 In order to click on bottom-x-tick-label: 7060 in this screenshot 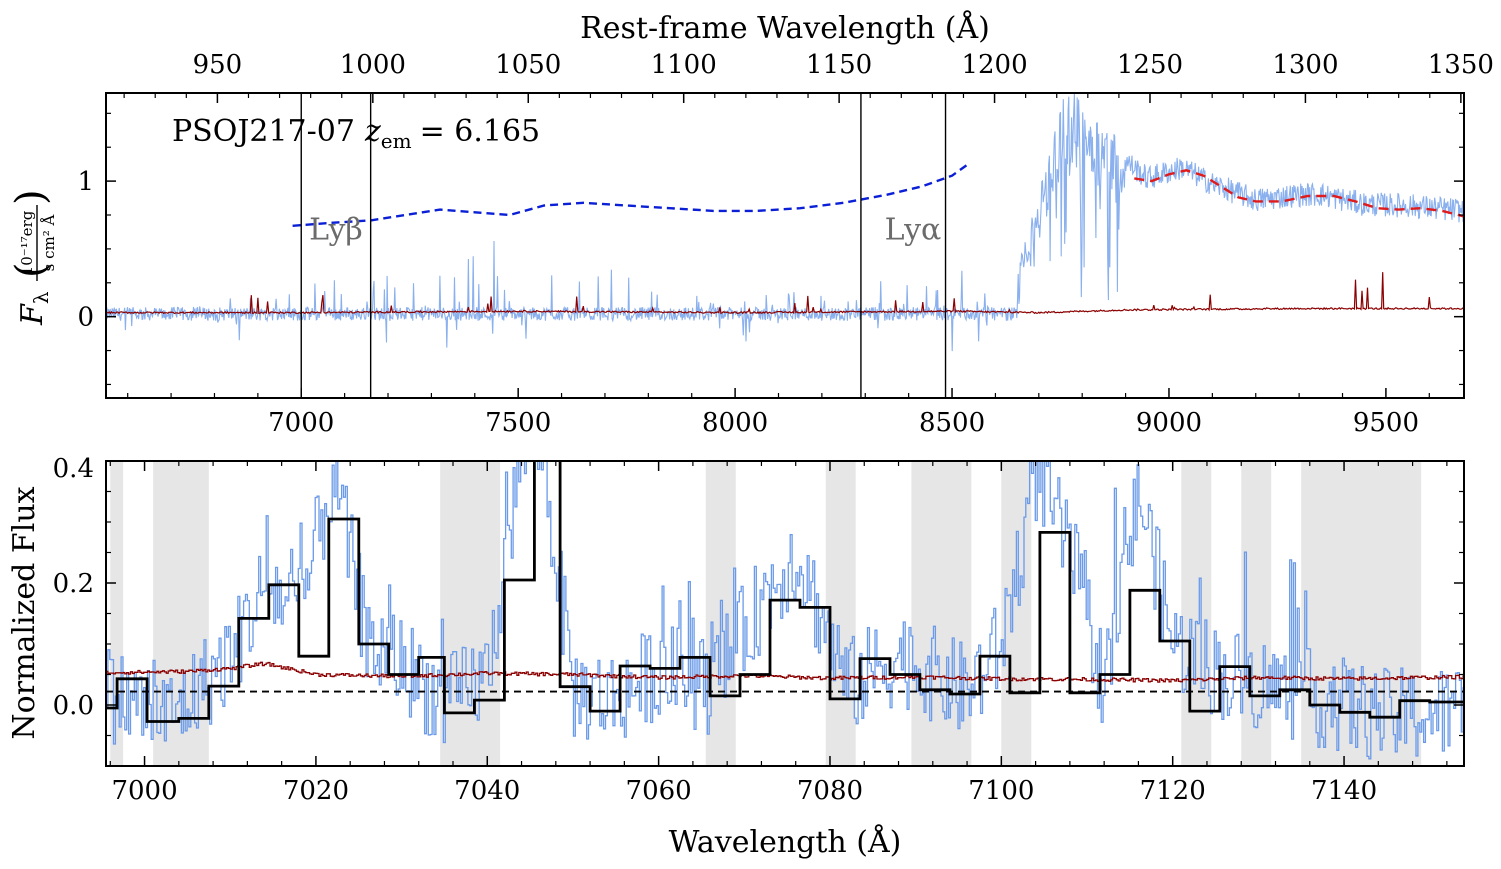, I will do `click(659, 791)`.